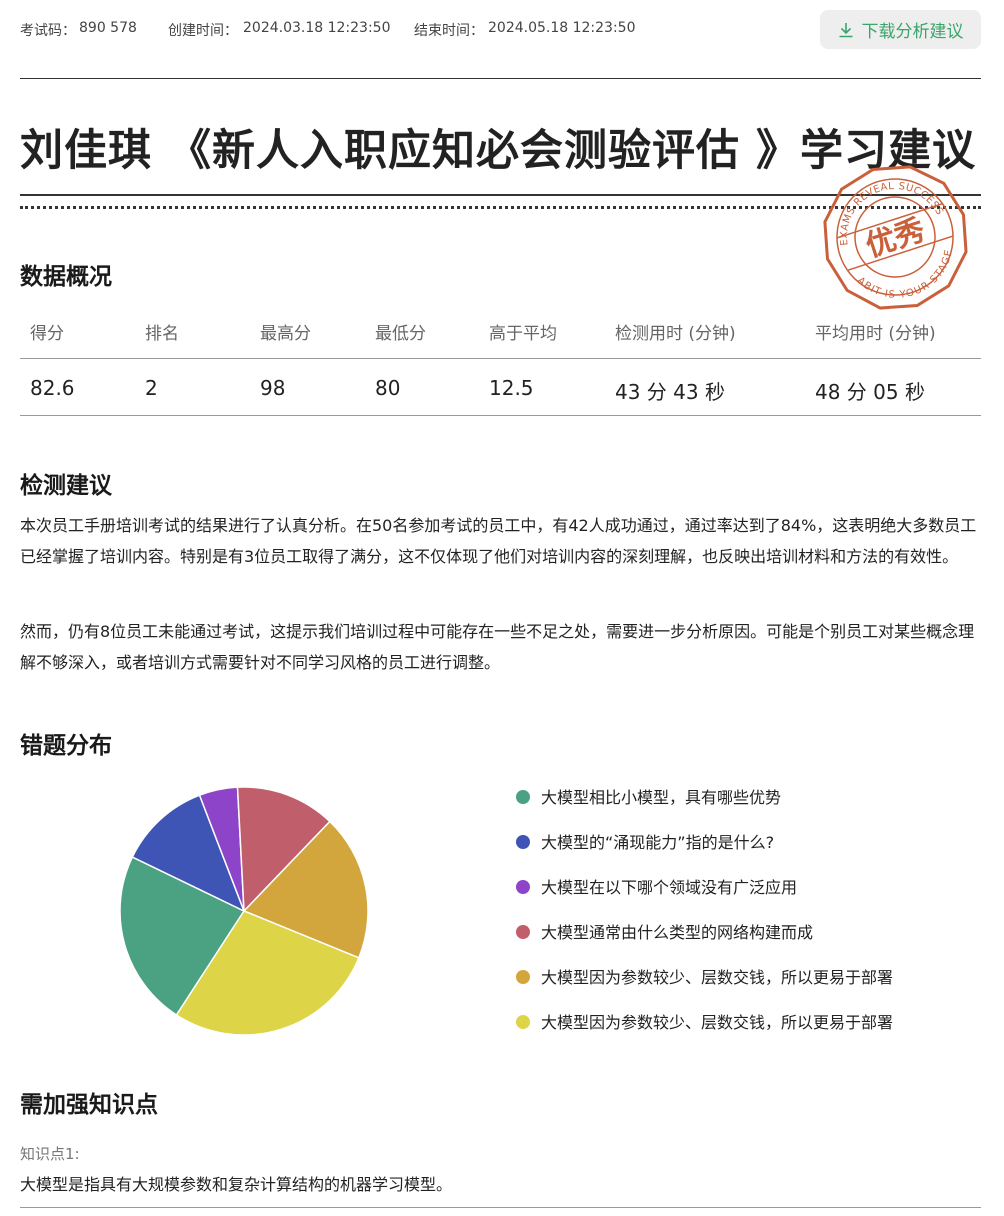  What do you see at coordinates (108, 28) in the screenshot?
I see `exam-code: 890 578` at bounding box center [108, 28].